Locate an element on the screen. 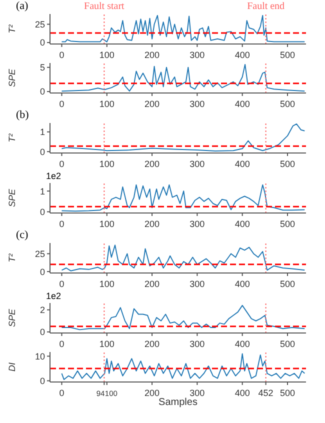 The image size is (325, 423). y-tick-label: 2 is located at coordinates (42, 310).